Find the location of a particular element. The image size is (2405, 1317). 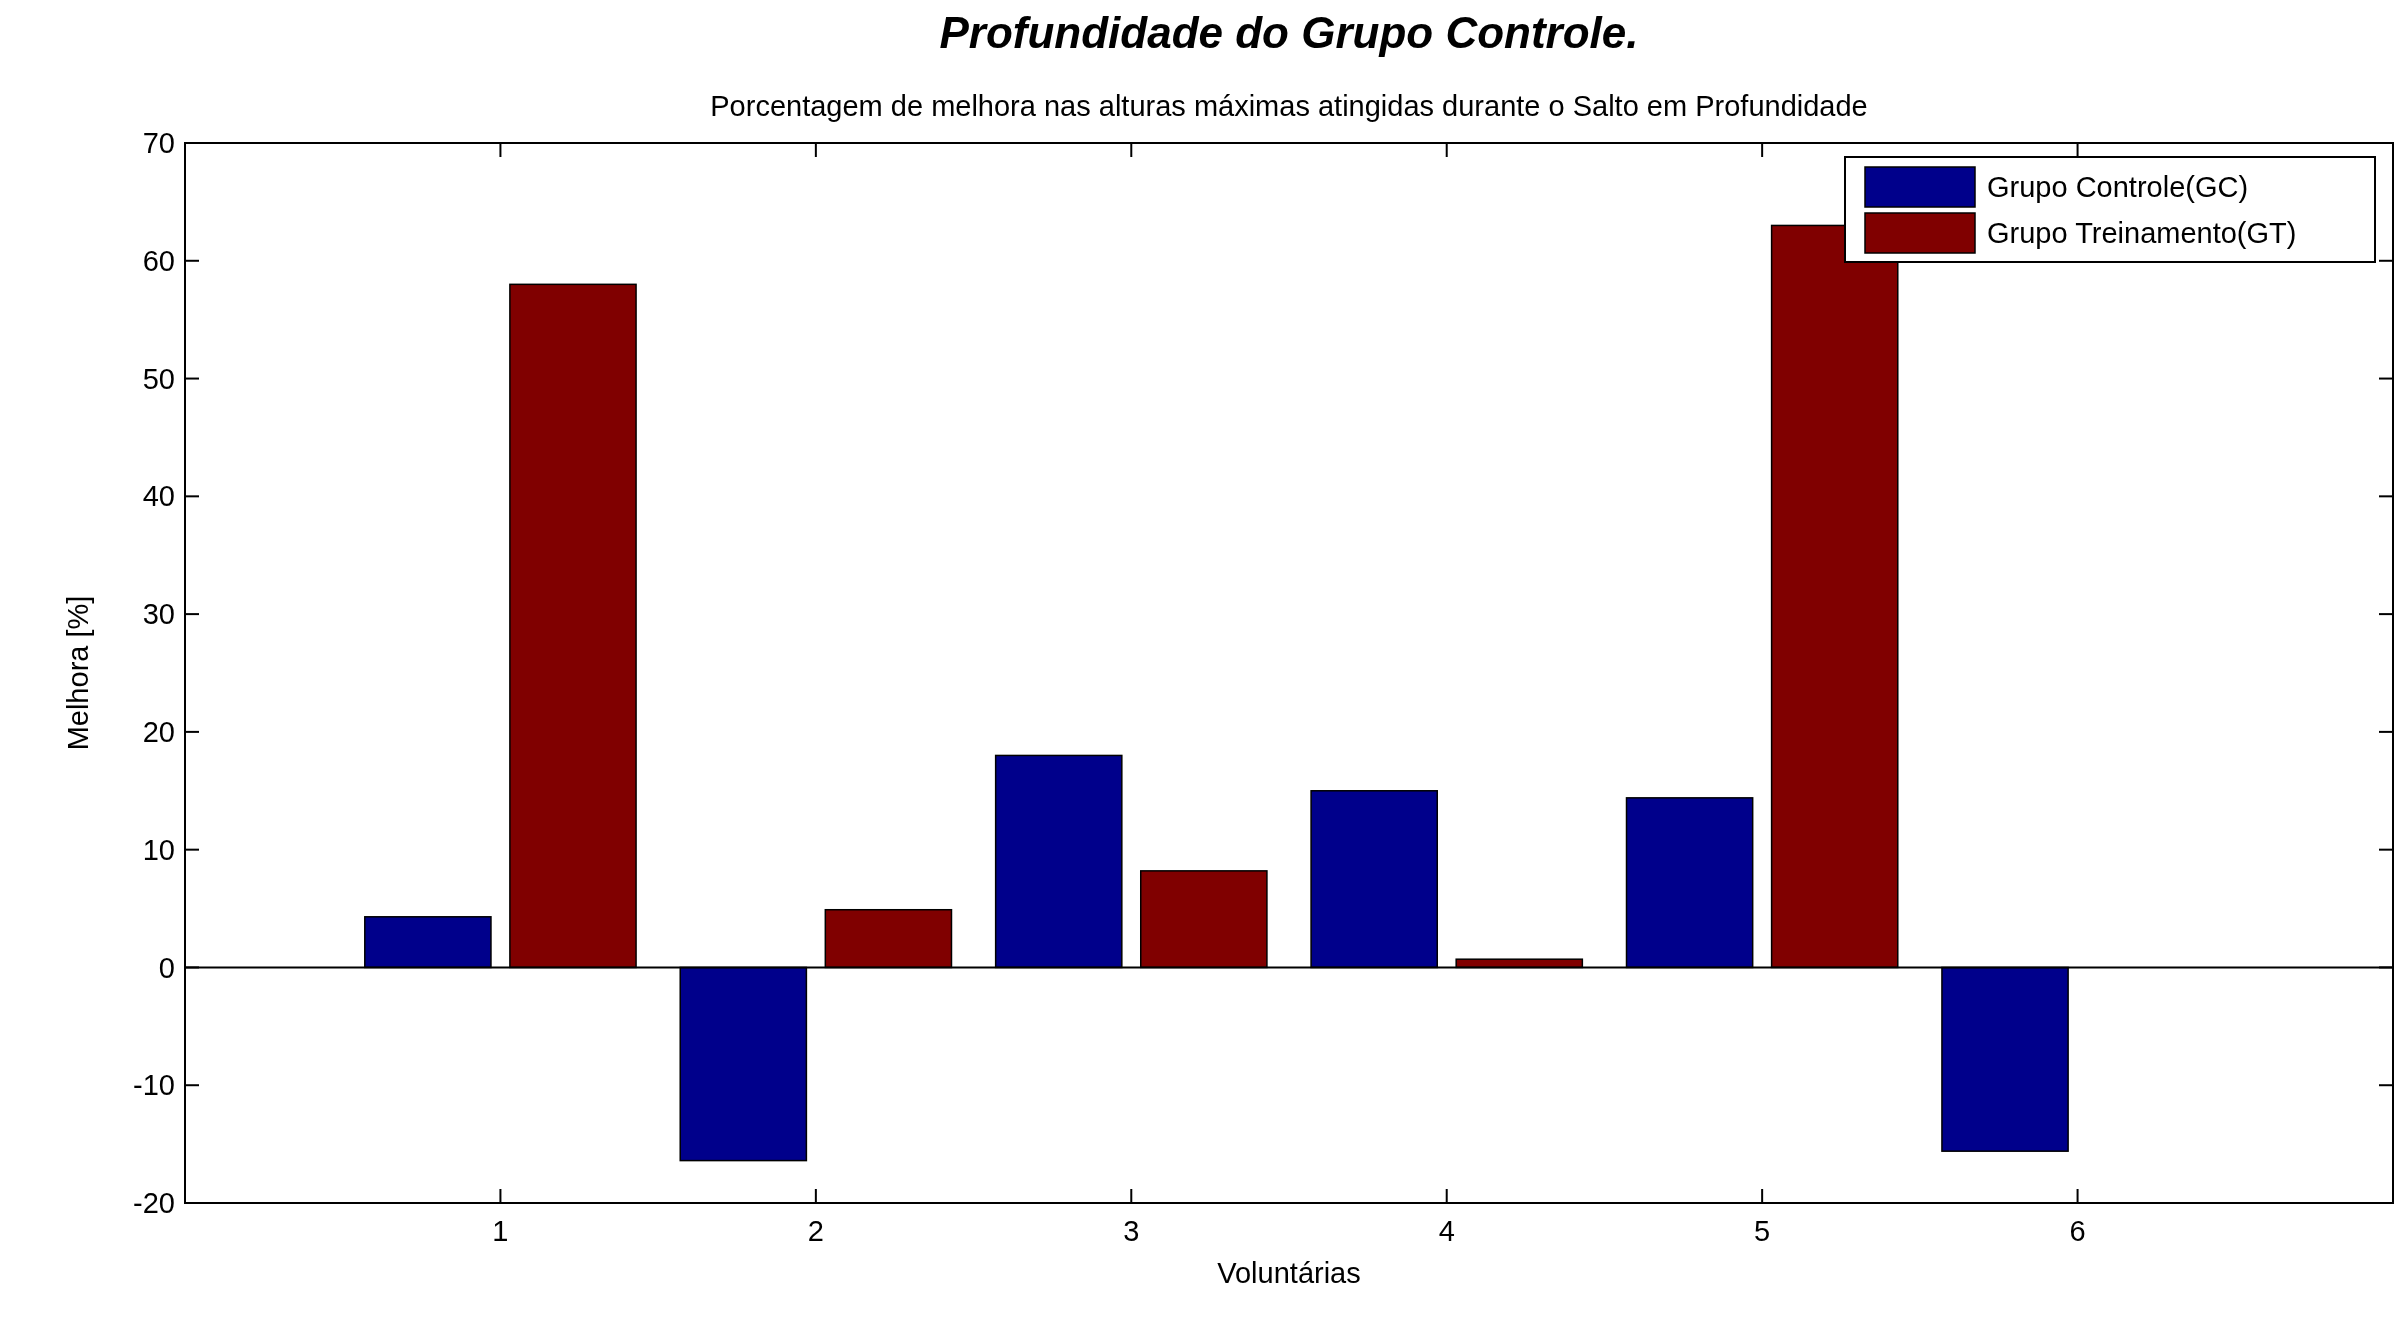

x-axis-title: Voluntárias is located at coordinates (1289, 1273).